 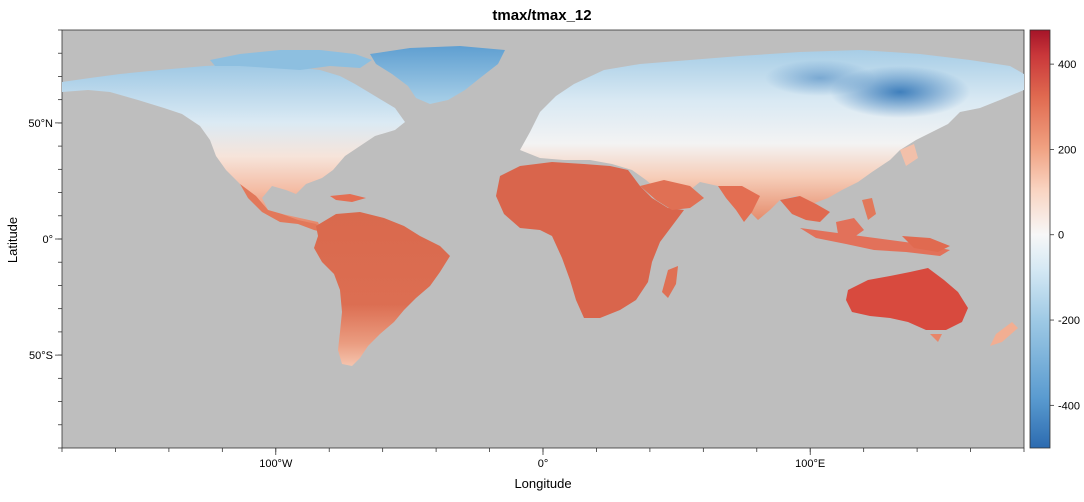 What do you see at coordinates (276, 464) in the screenshot?
I see `x-tick-label: 100°W` at bounding box center [276, 464].